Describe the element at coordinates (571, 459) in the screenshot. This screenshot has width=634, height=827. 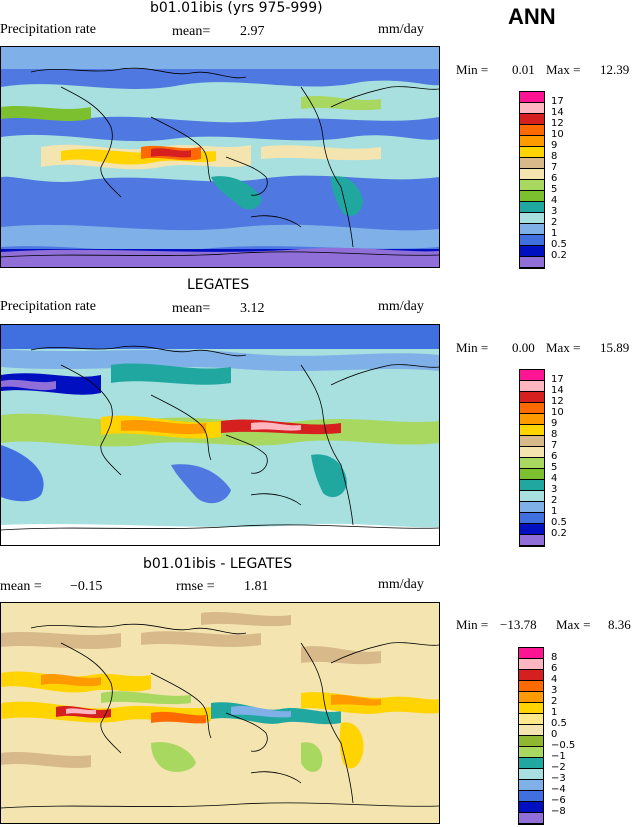
I see `panel2-colorbar-labels: 17 14 12 10 9 8 7 6 5 4 3 2 1 0.5 0.2` at that location.